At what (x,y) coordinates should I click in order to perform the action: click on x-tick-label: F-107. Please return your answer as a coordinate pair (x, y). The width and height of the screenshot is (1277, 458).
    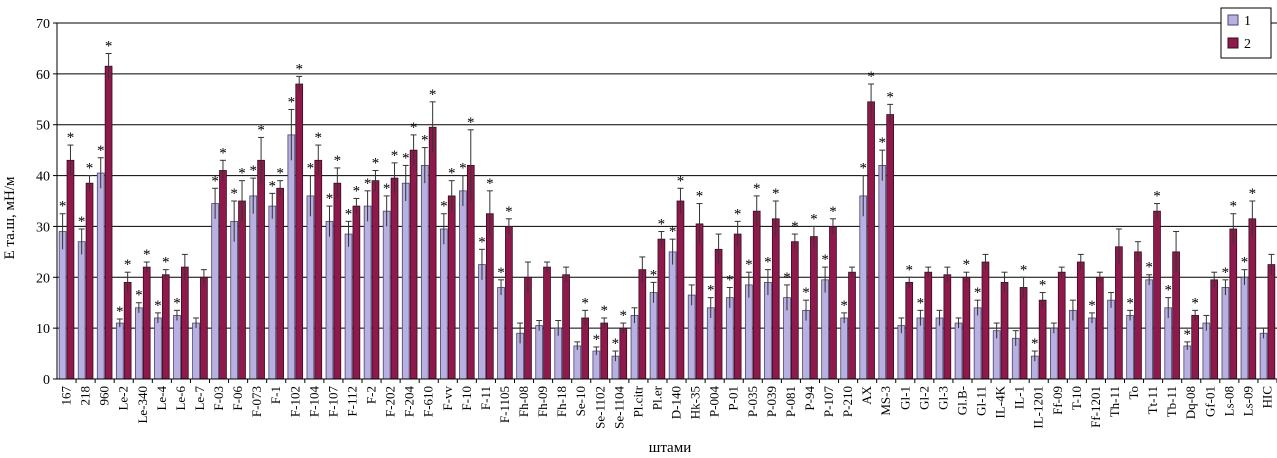
    Looking at the image, I should click on (332, 402).